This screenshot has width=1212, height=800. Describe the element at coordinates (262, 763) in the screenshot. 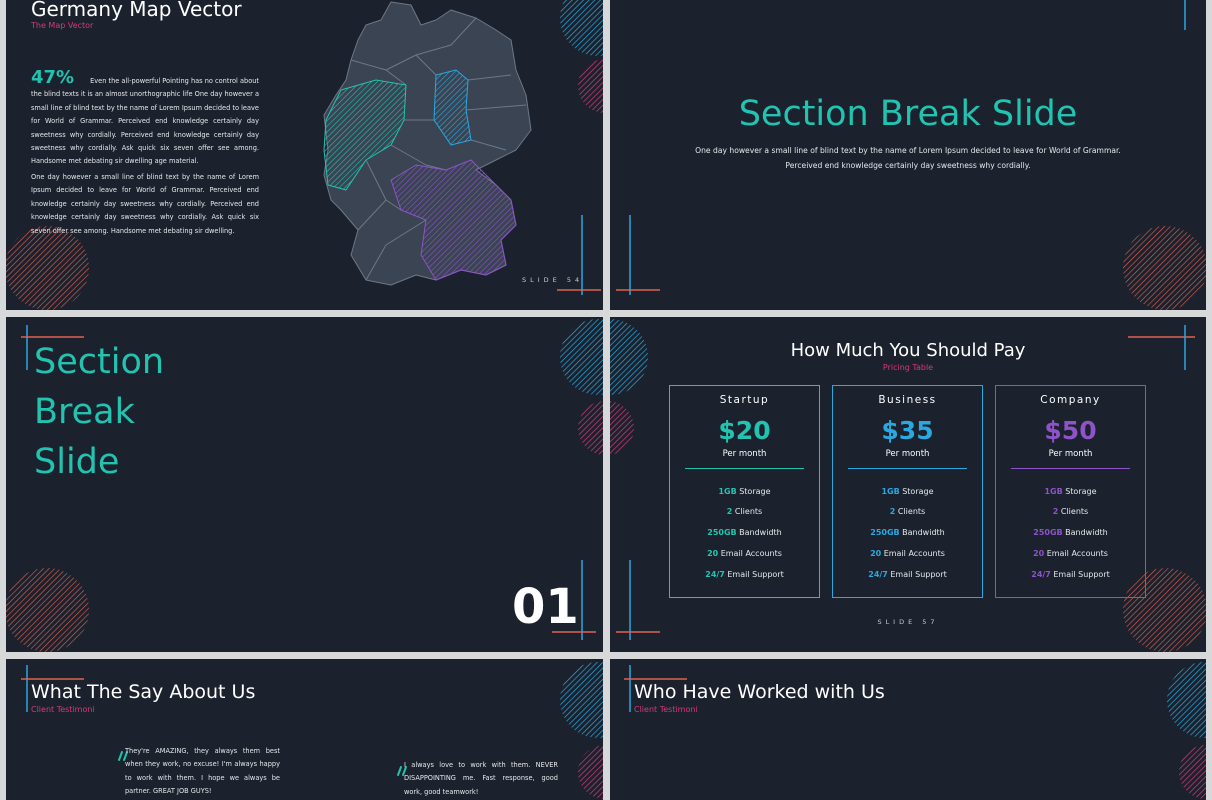

I see `quote-mark` at that location.